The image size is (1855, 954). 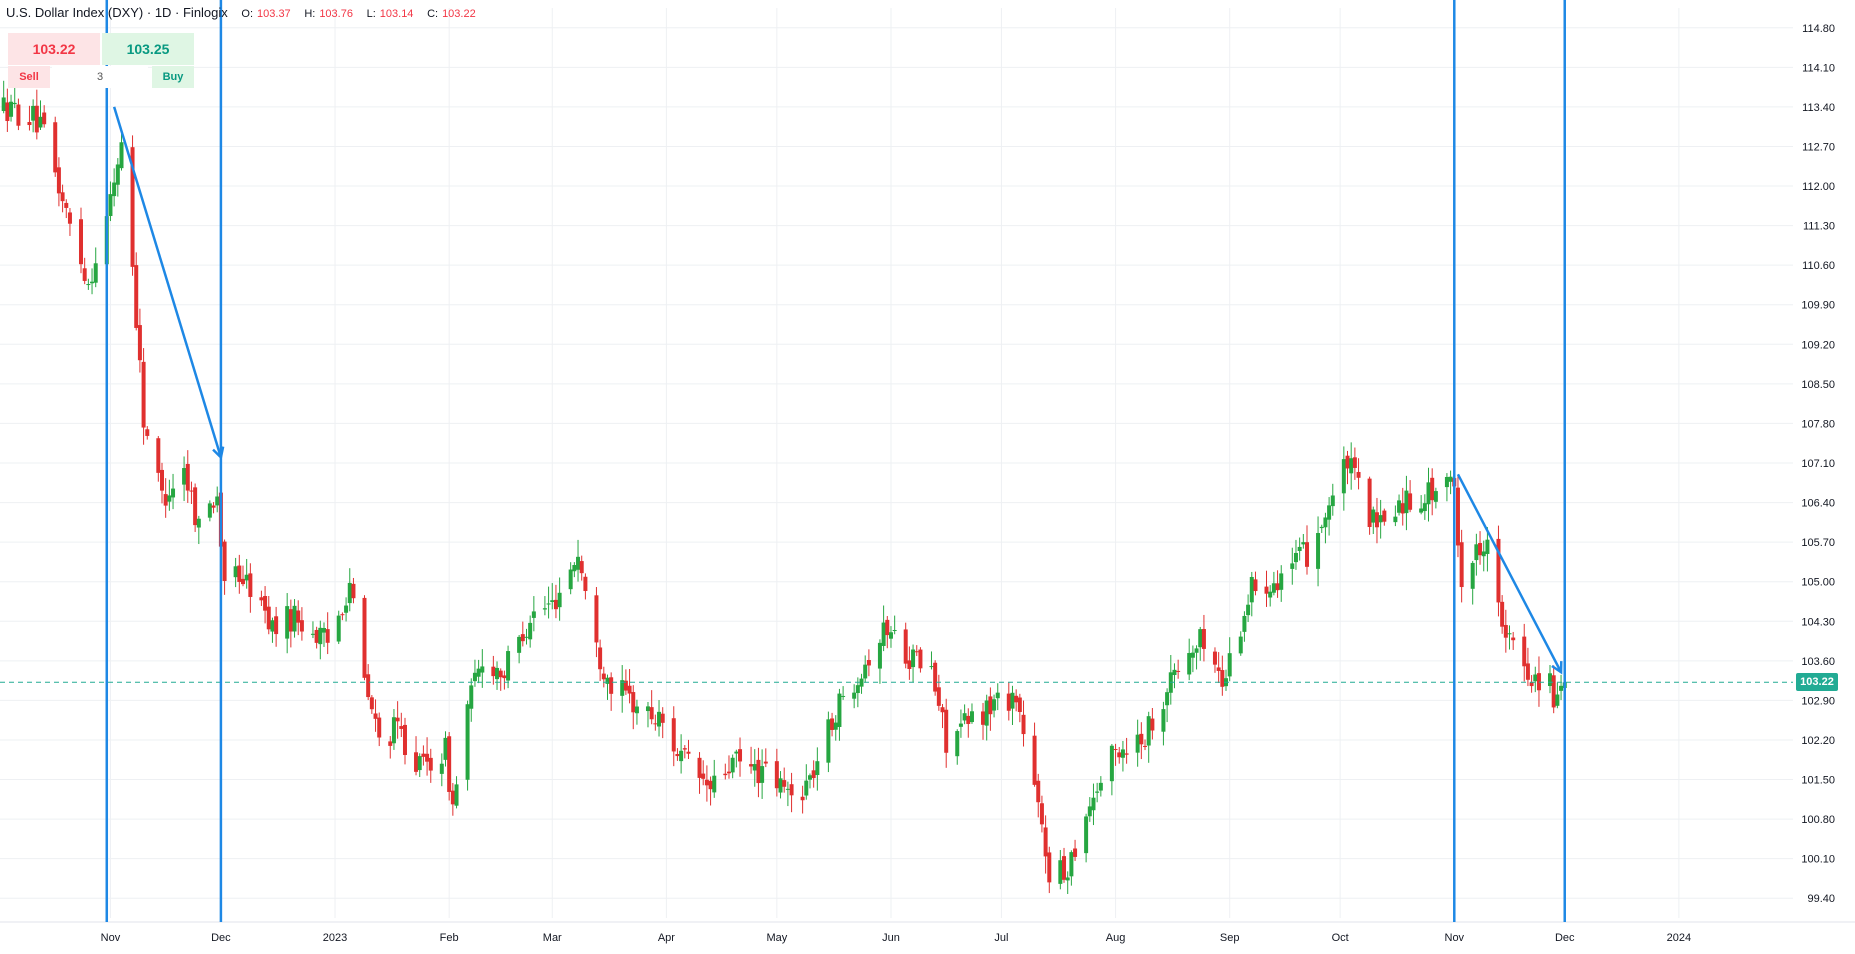 I want to click on time-tick-label: Dec, so click(x=221, y=938).